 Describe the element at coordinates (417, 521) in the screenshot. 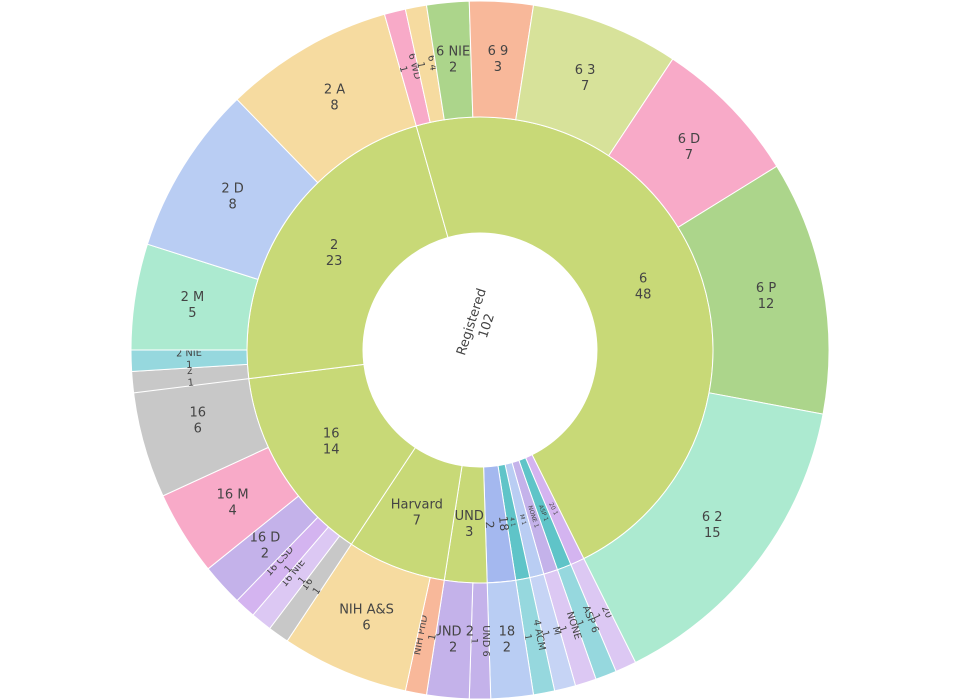

I see `label-harvard-value: 7` at that location.